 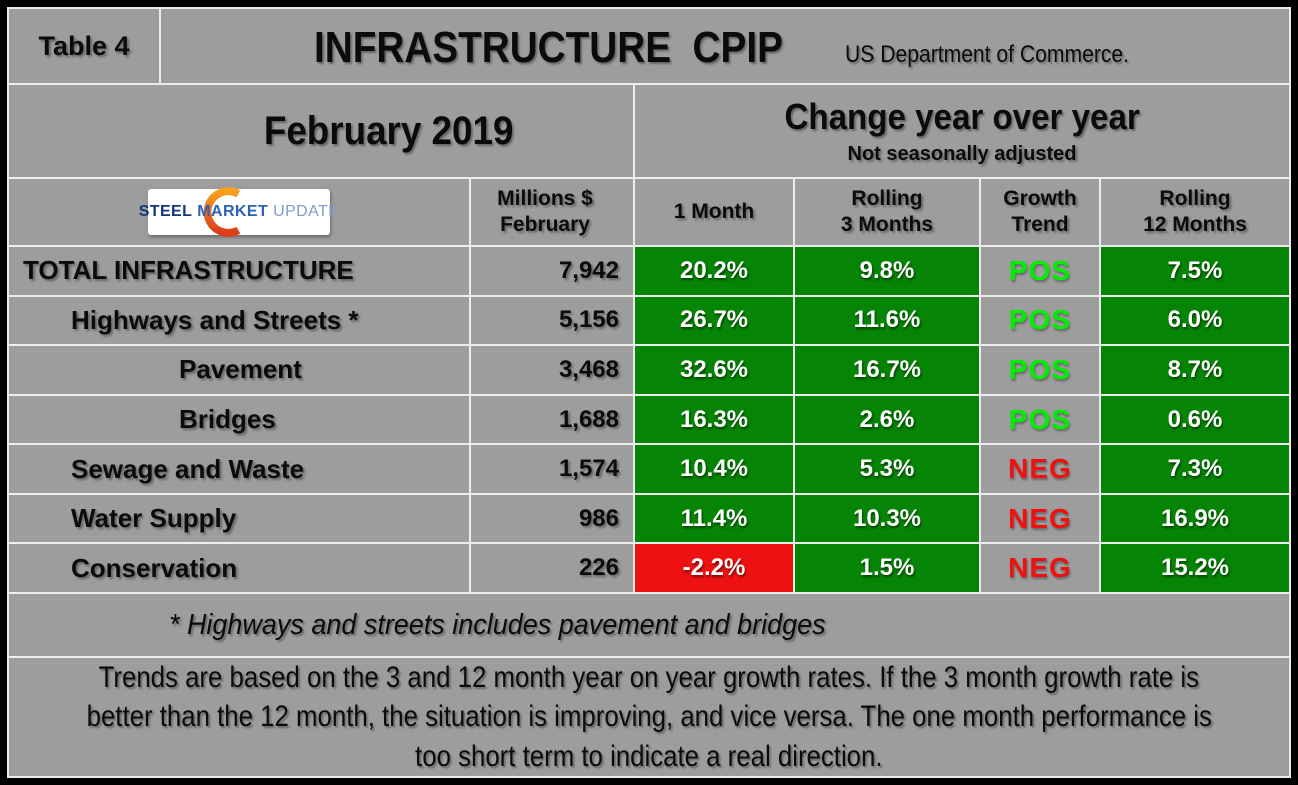 I want to click on row-label-value: Bridges, so click(x=227, y=419).